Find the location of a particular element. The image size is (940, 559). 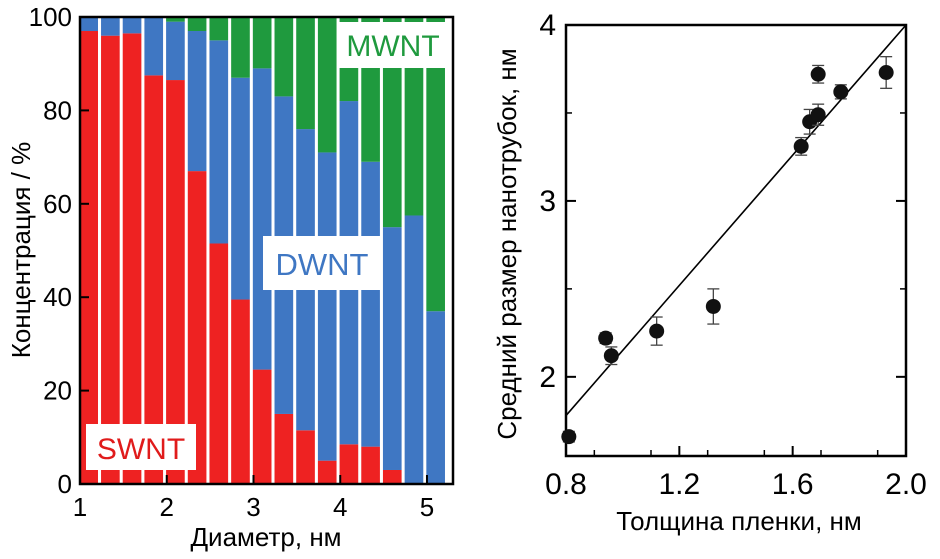

x-tick-label: 1 is located at coordinates (80, 507).